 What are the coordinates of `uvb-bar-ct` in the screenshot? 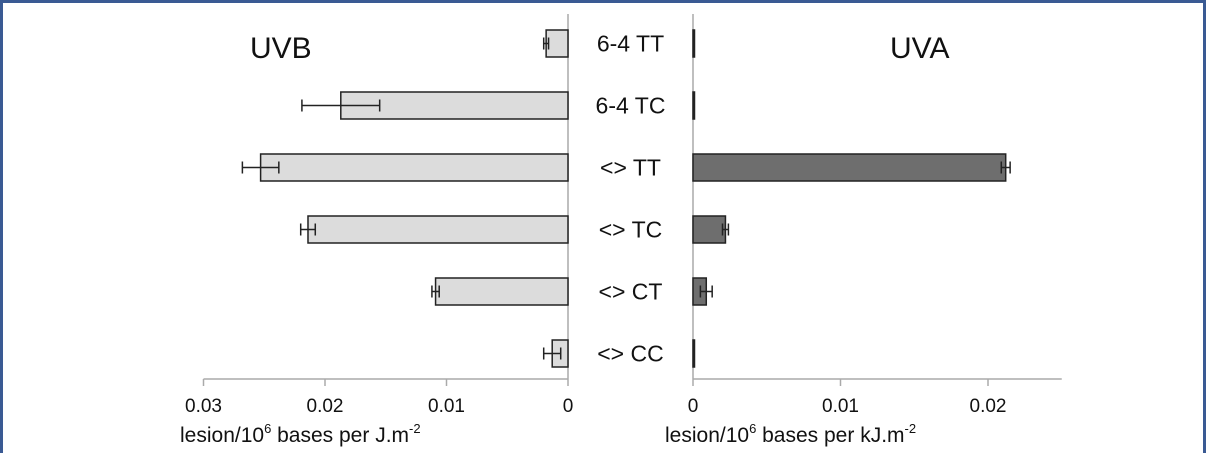 It's located at (501, 291).